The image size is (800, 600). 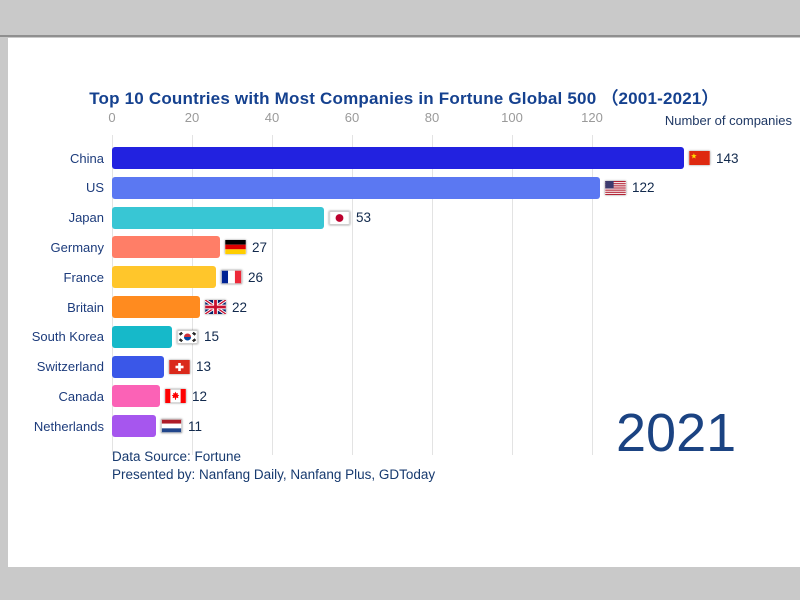 What do you see at coordinates (177, 456) in the screenshot?
I see `data-source-text: Data Source: Fortune` at bounding box center [177, 456].